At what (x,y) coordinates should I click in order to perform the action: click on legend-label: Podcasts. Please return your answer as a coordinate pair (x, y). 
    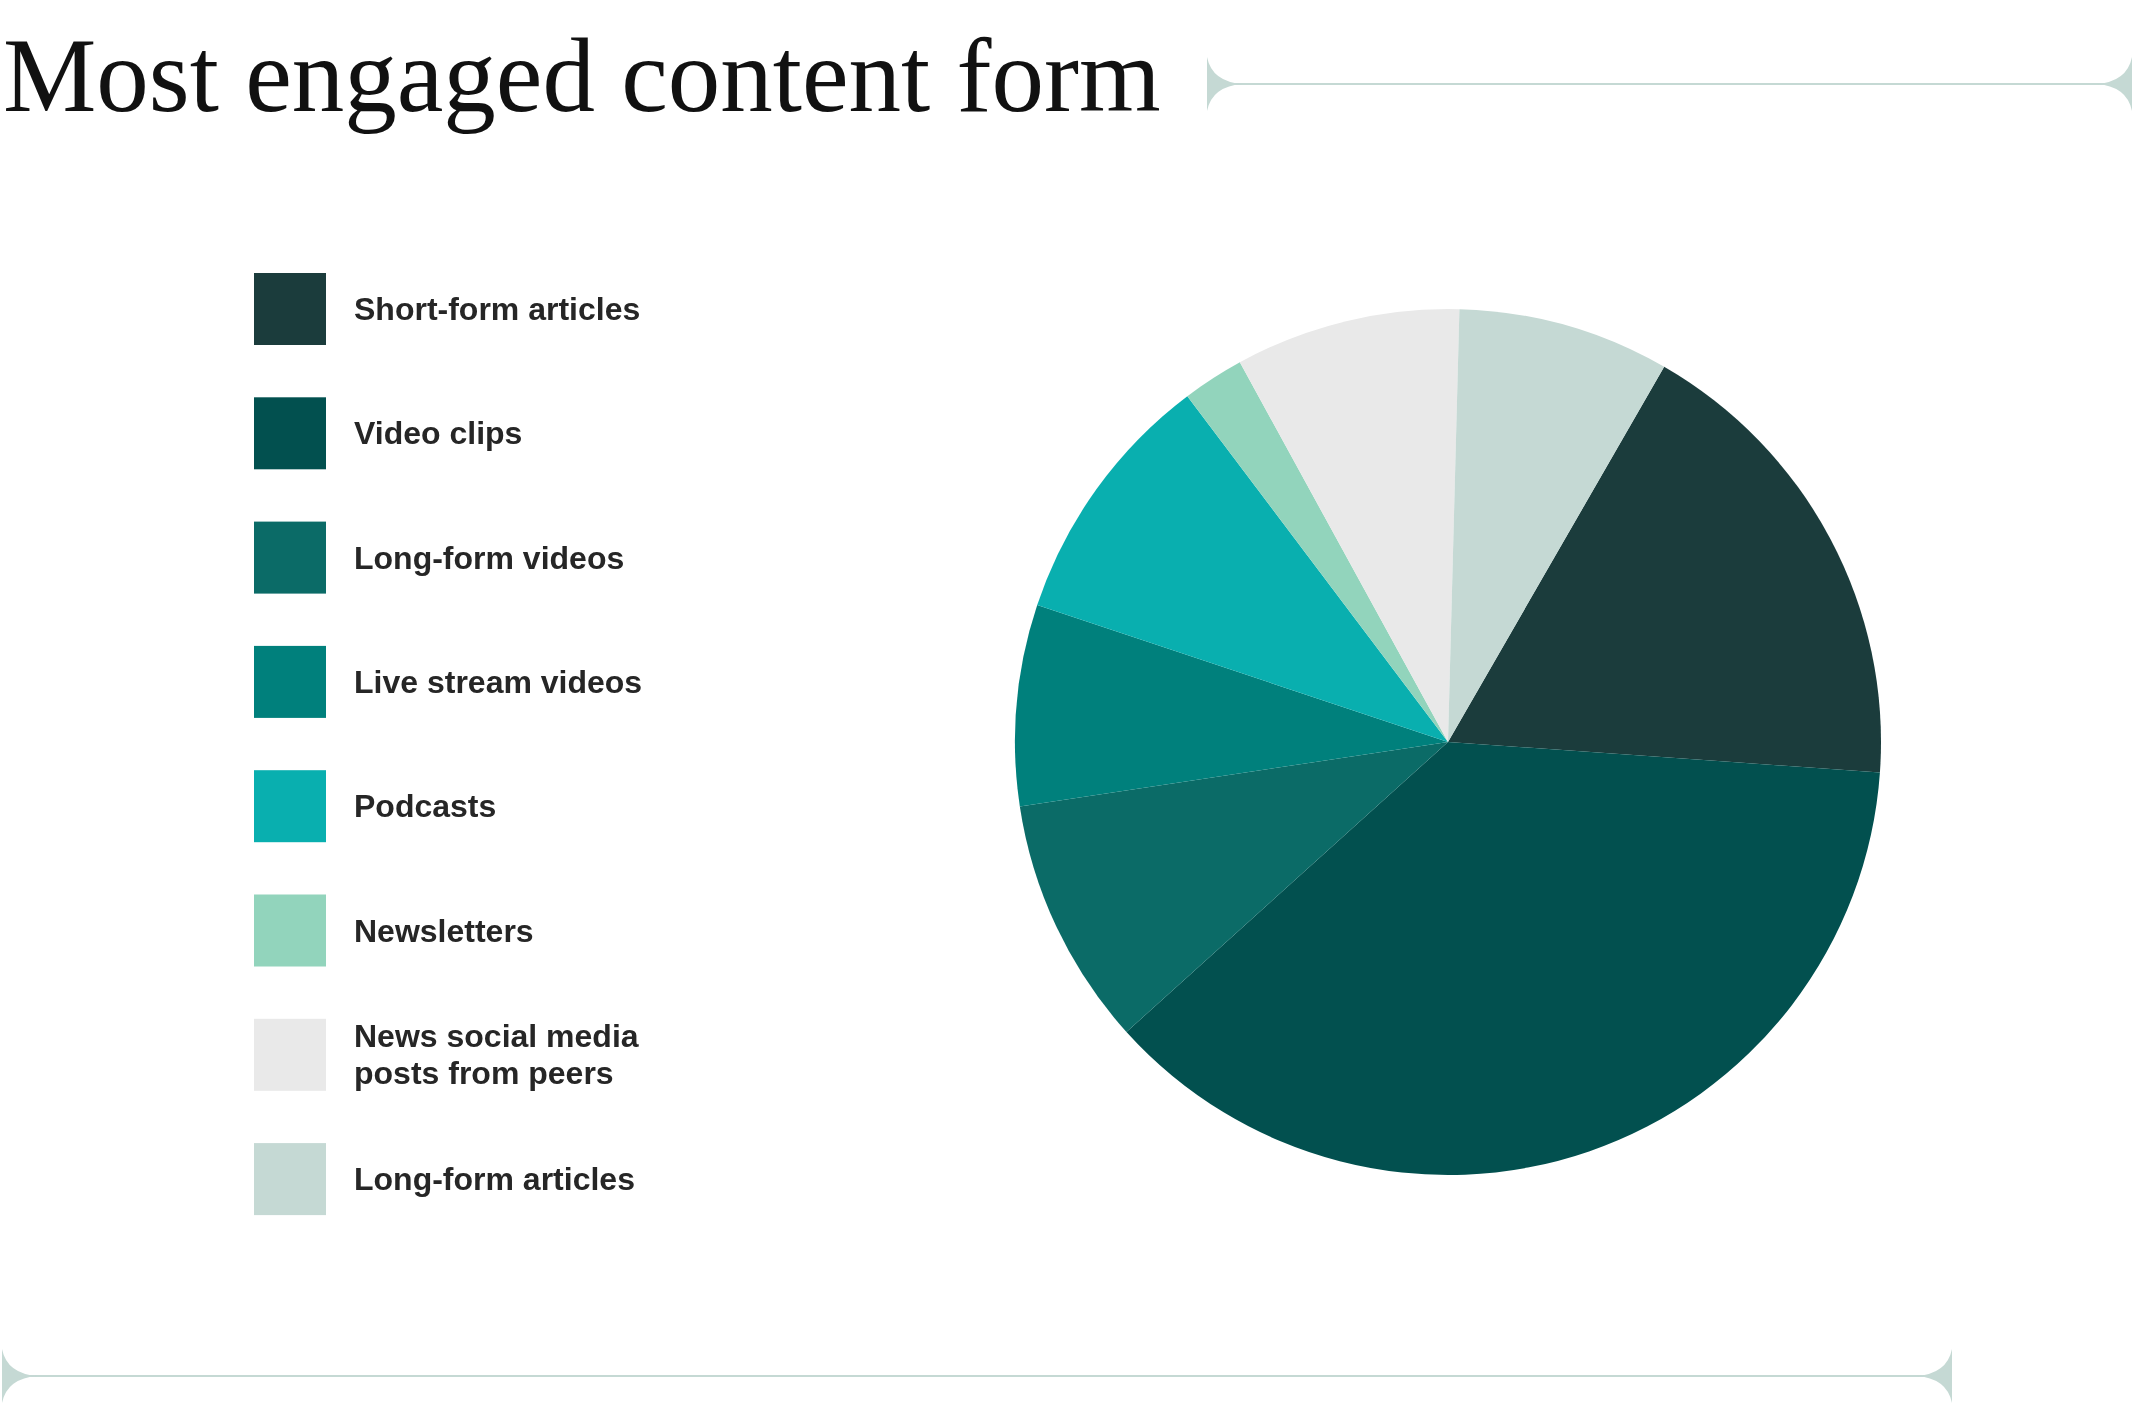
    Looking at the image, I should click on (425, 806).